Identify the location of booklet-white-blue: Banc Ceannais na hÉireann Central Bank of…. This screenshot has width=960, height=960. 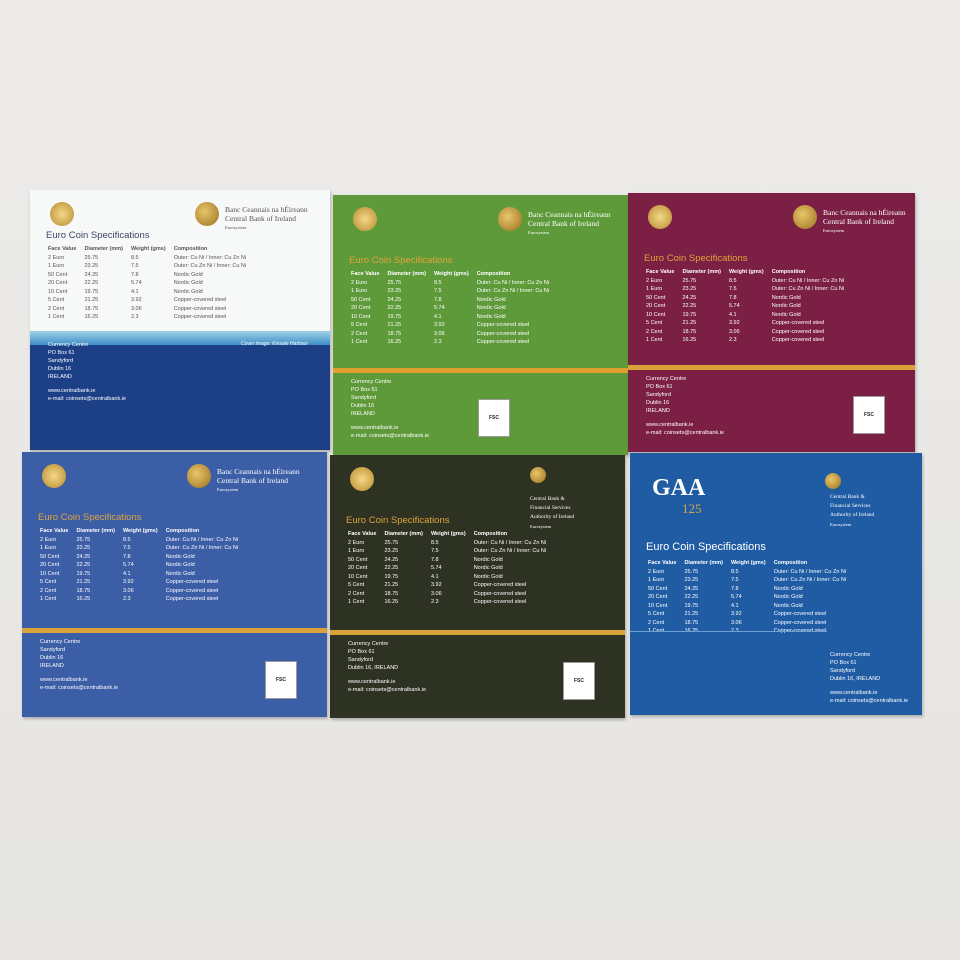
(180, 320).